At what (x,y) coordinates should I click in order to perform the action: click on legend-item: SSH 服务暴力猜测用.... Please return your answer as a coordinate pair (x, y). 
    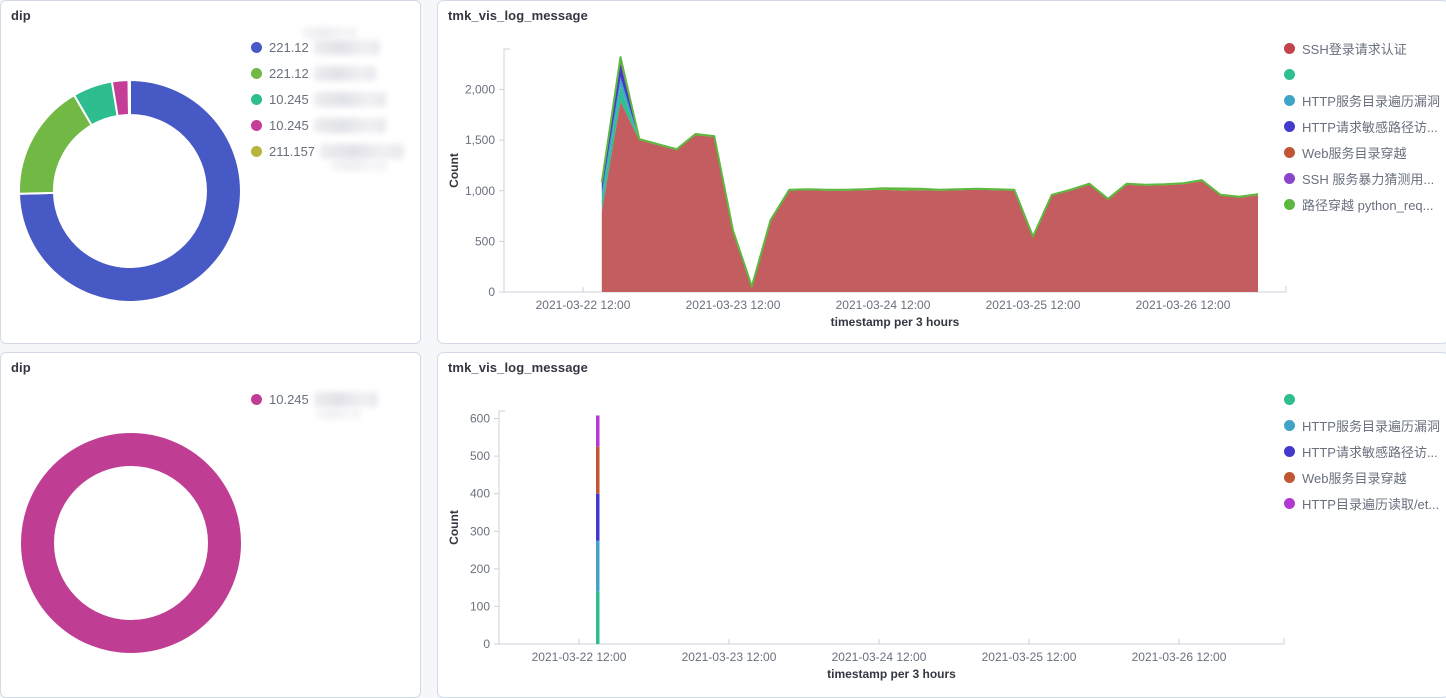
    Looking at the image, I should click on (1362, 178).